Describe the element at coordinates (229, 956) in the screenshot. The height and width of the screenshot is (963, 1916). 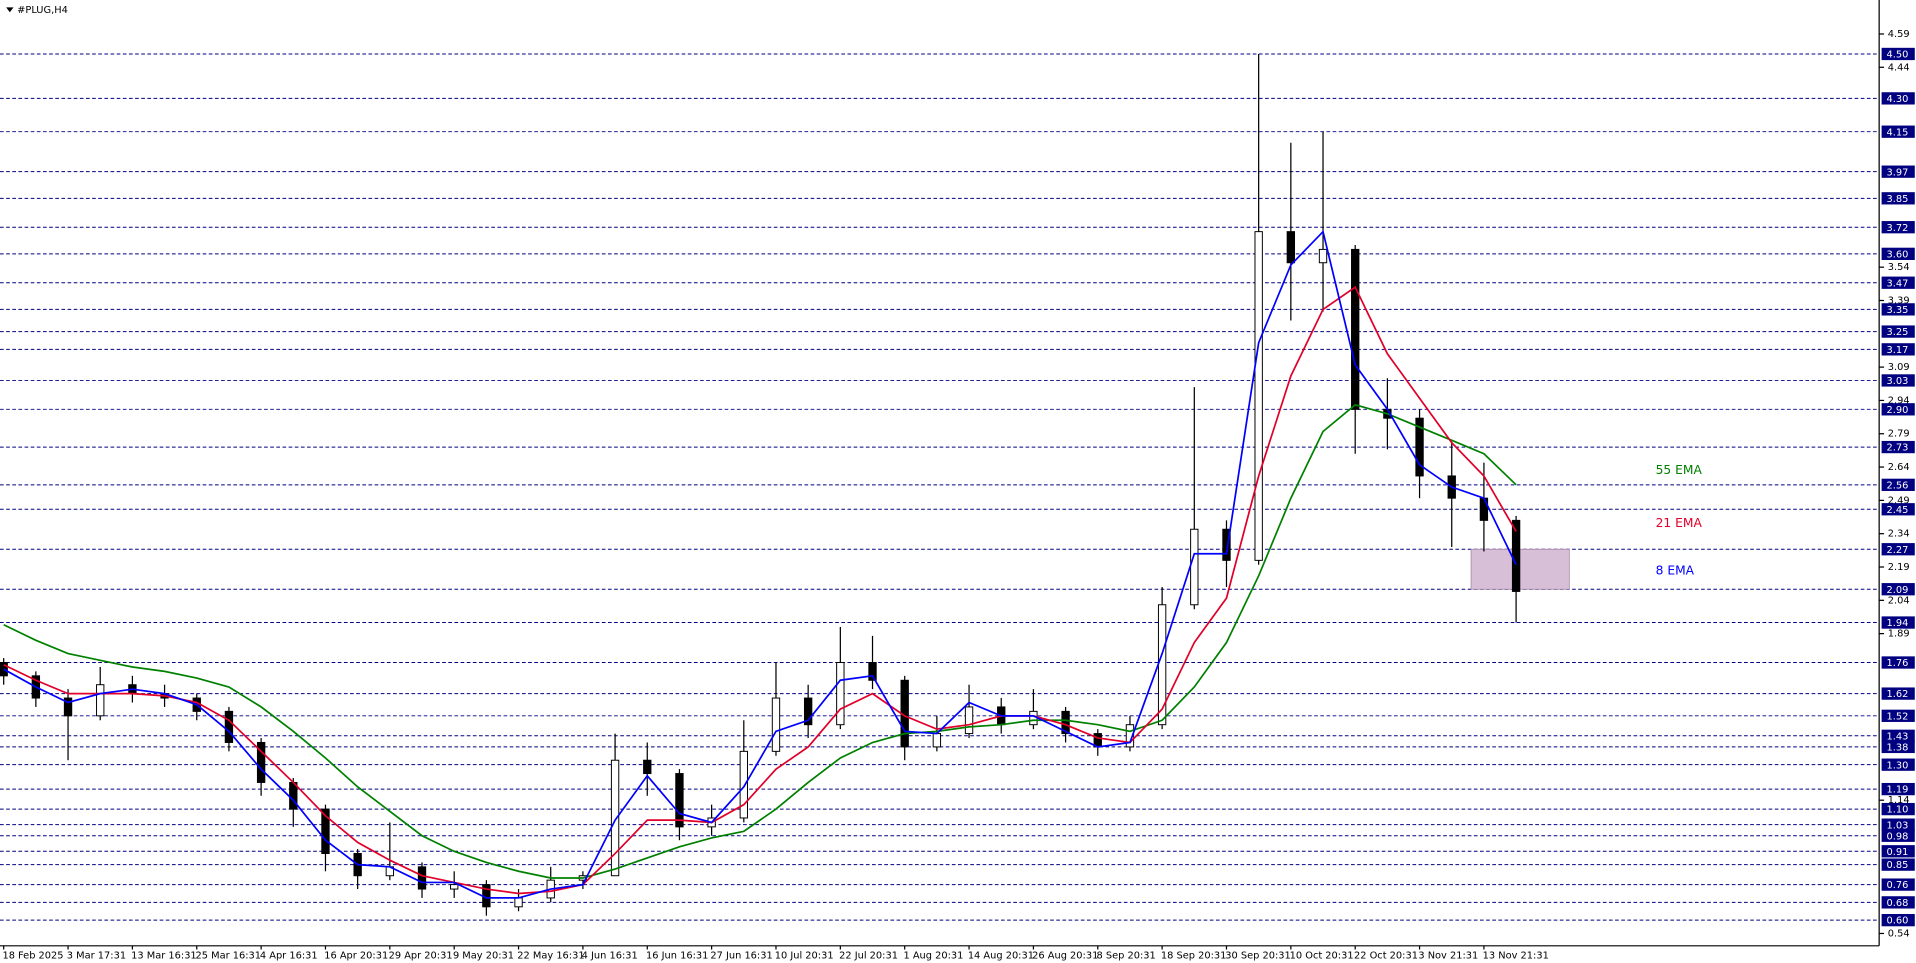
I see `x-tick-label: 25 Mar 16:31` at that location.